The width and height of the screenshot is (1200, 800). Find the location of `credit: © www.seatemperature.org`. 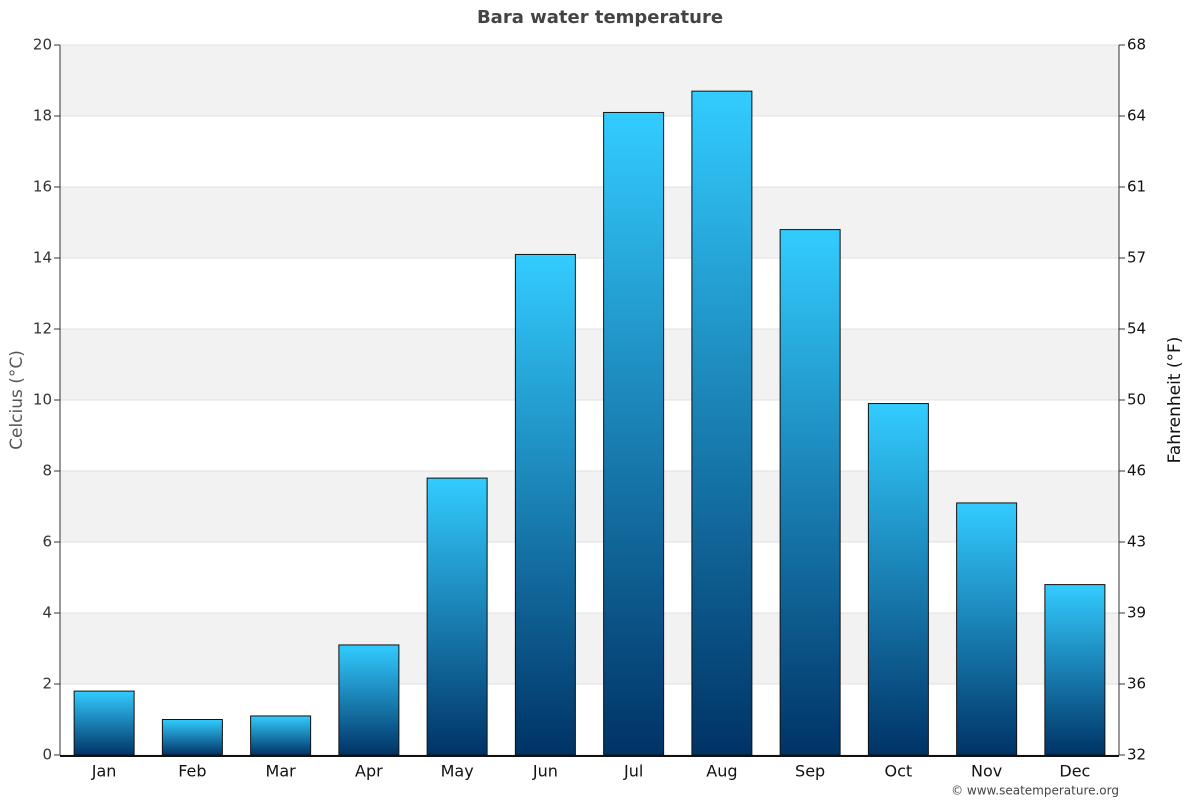

credit: © www.seatemperature.org is located at coordinates (1035, 791).